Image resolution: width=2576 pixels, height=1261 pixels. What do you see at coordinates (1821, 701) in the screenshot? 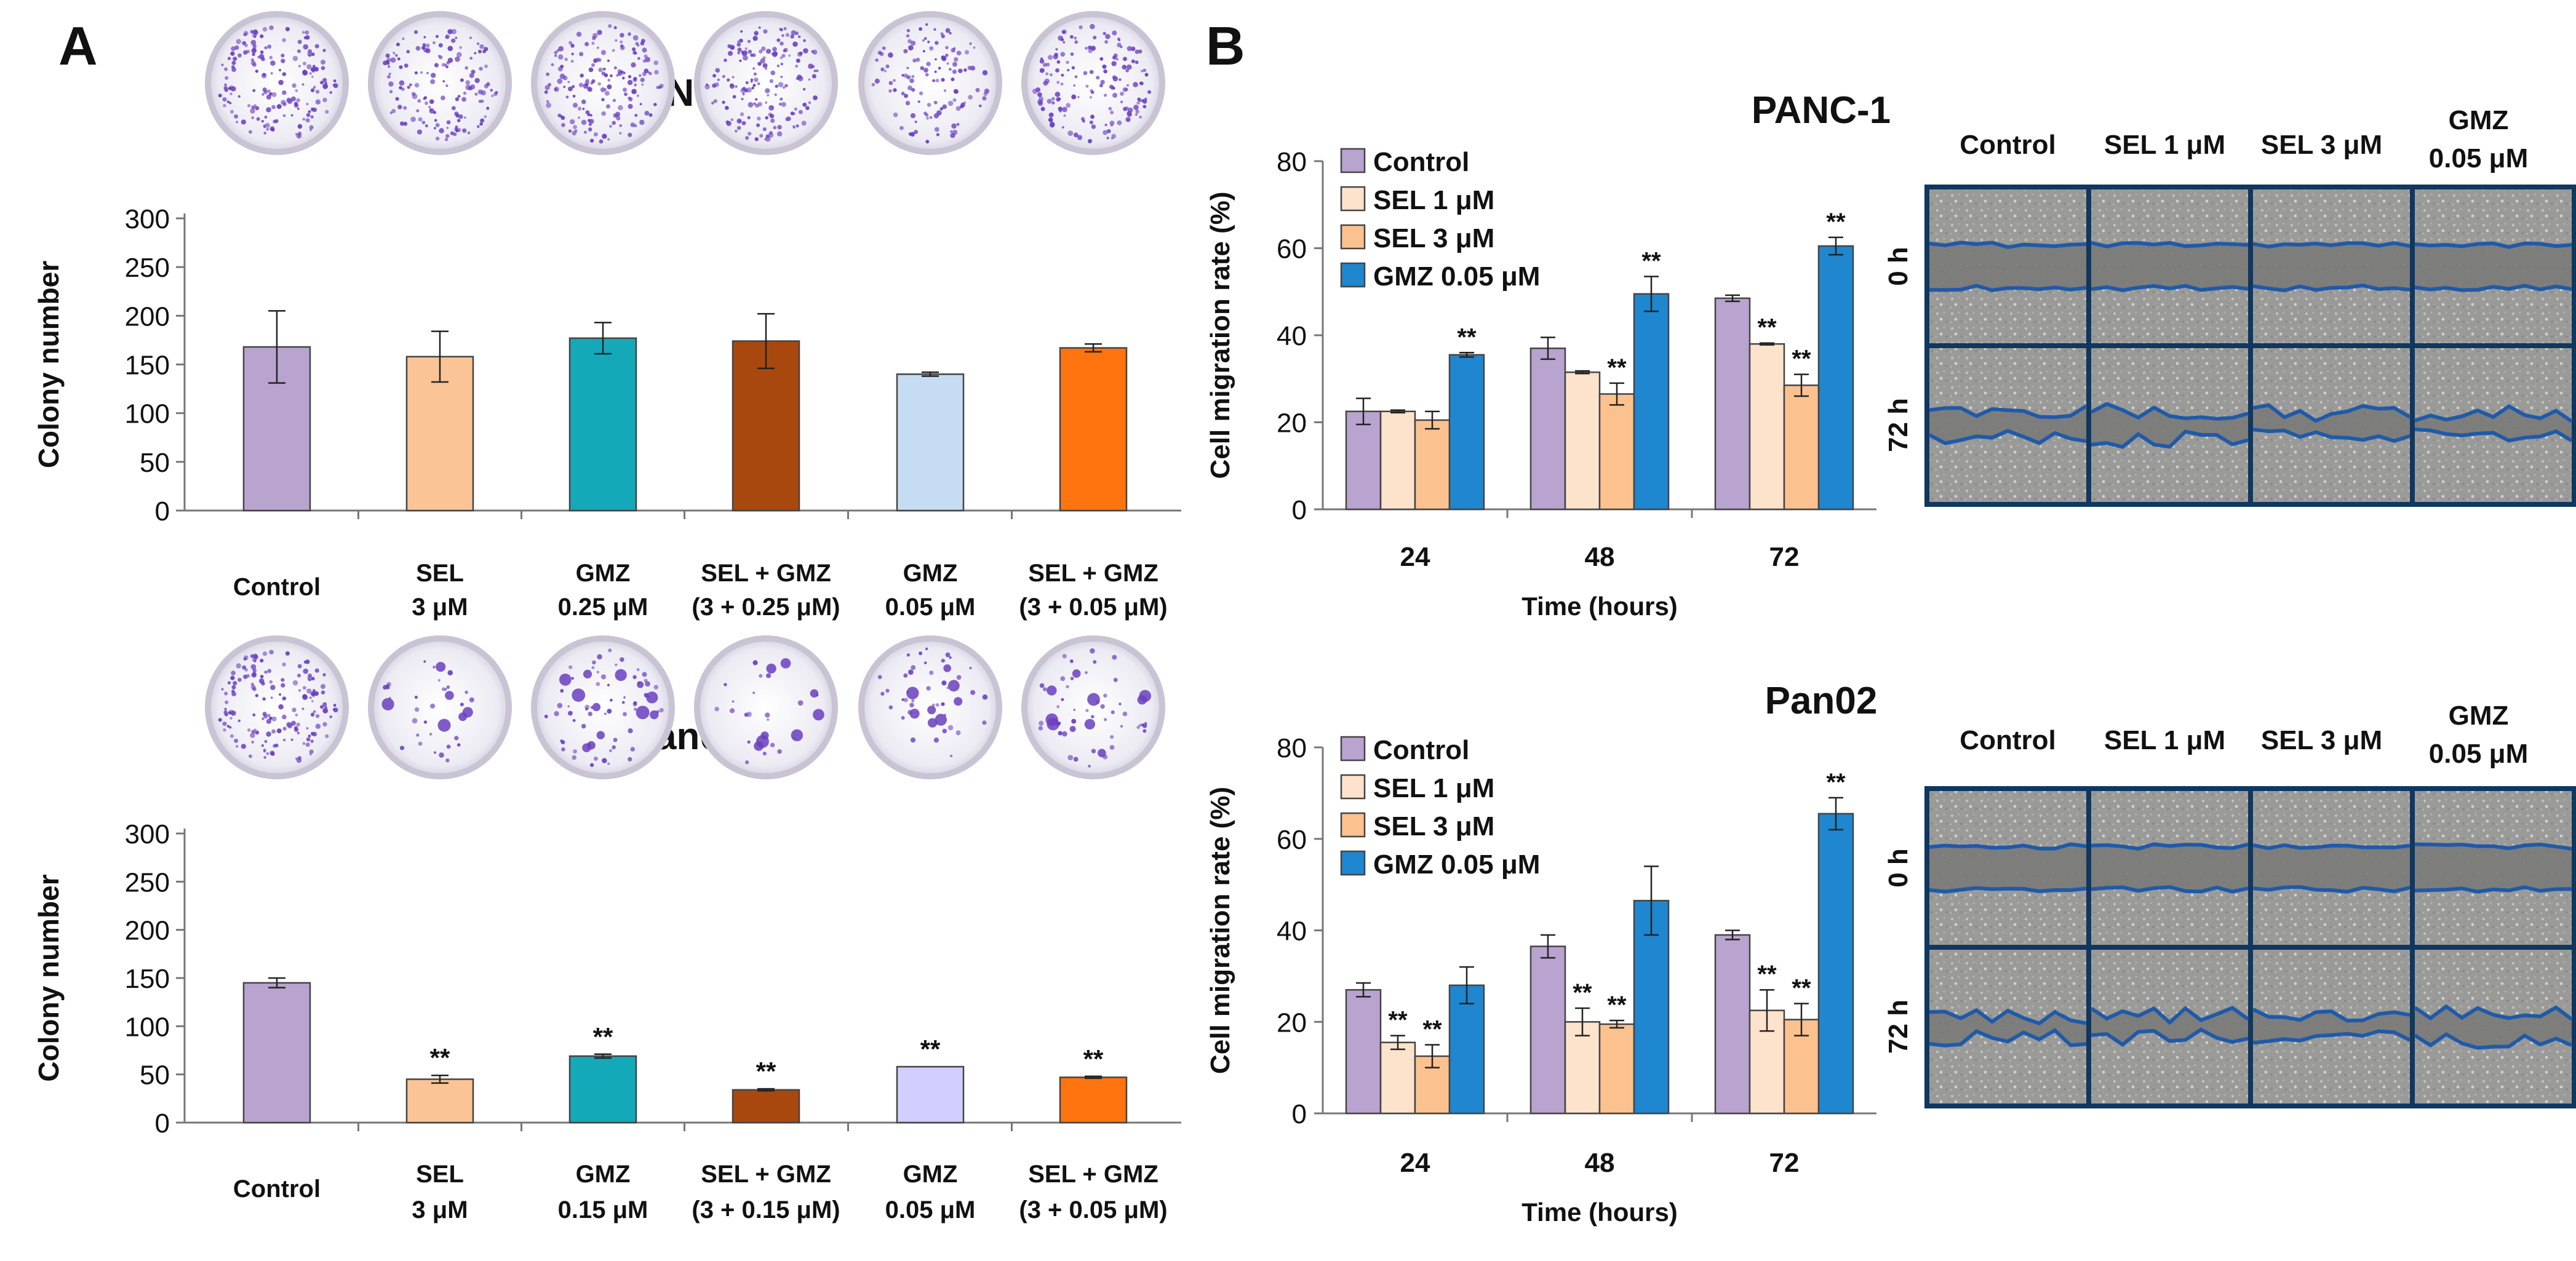
I see `chart-title: Pan02` at bounding box center [1821, 701].